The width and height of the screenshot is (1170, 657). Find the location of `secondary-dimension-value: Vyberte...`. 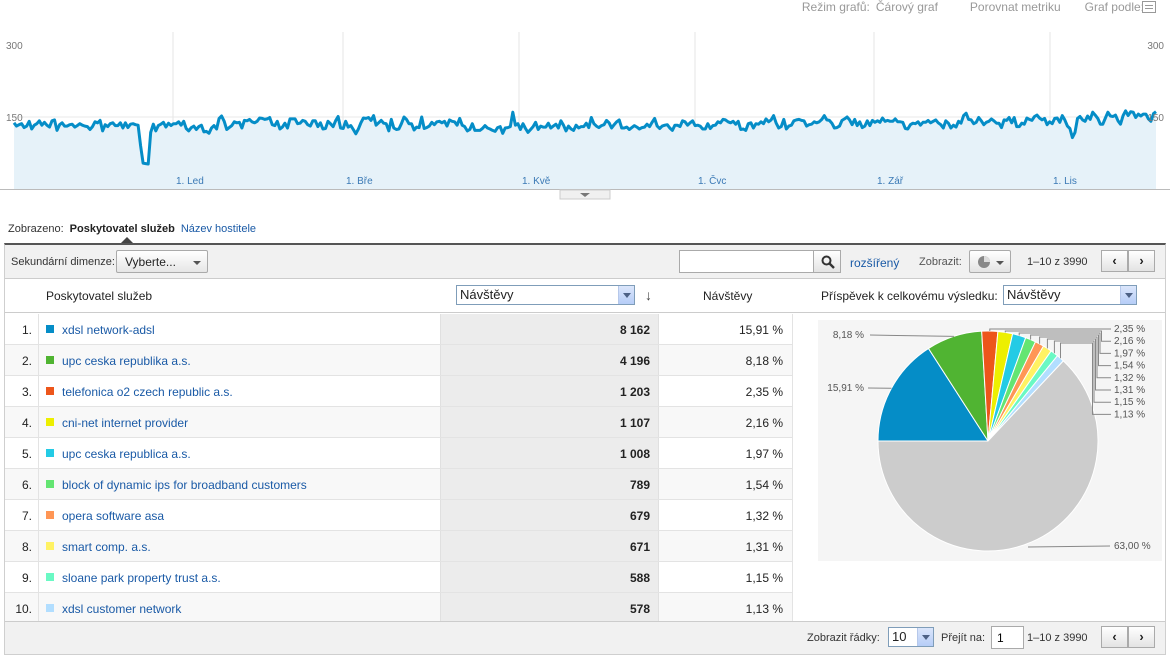

secondary-dimension-value: Vyberte... is located at coordinates (150, 262).